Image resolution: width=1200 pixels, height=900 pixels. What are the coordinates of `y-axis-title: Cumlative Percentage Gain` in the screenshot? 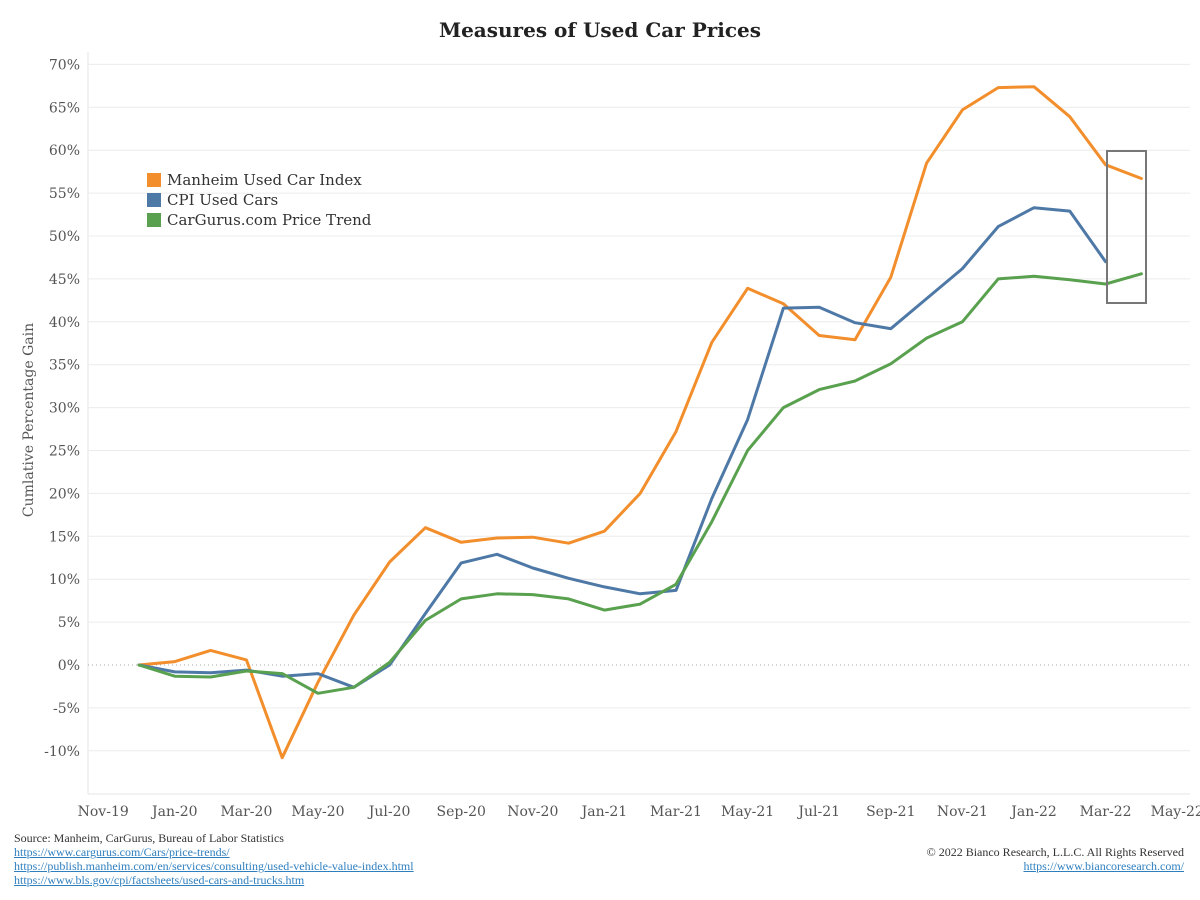 It's located at (29, 420).